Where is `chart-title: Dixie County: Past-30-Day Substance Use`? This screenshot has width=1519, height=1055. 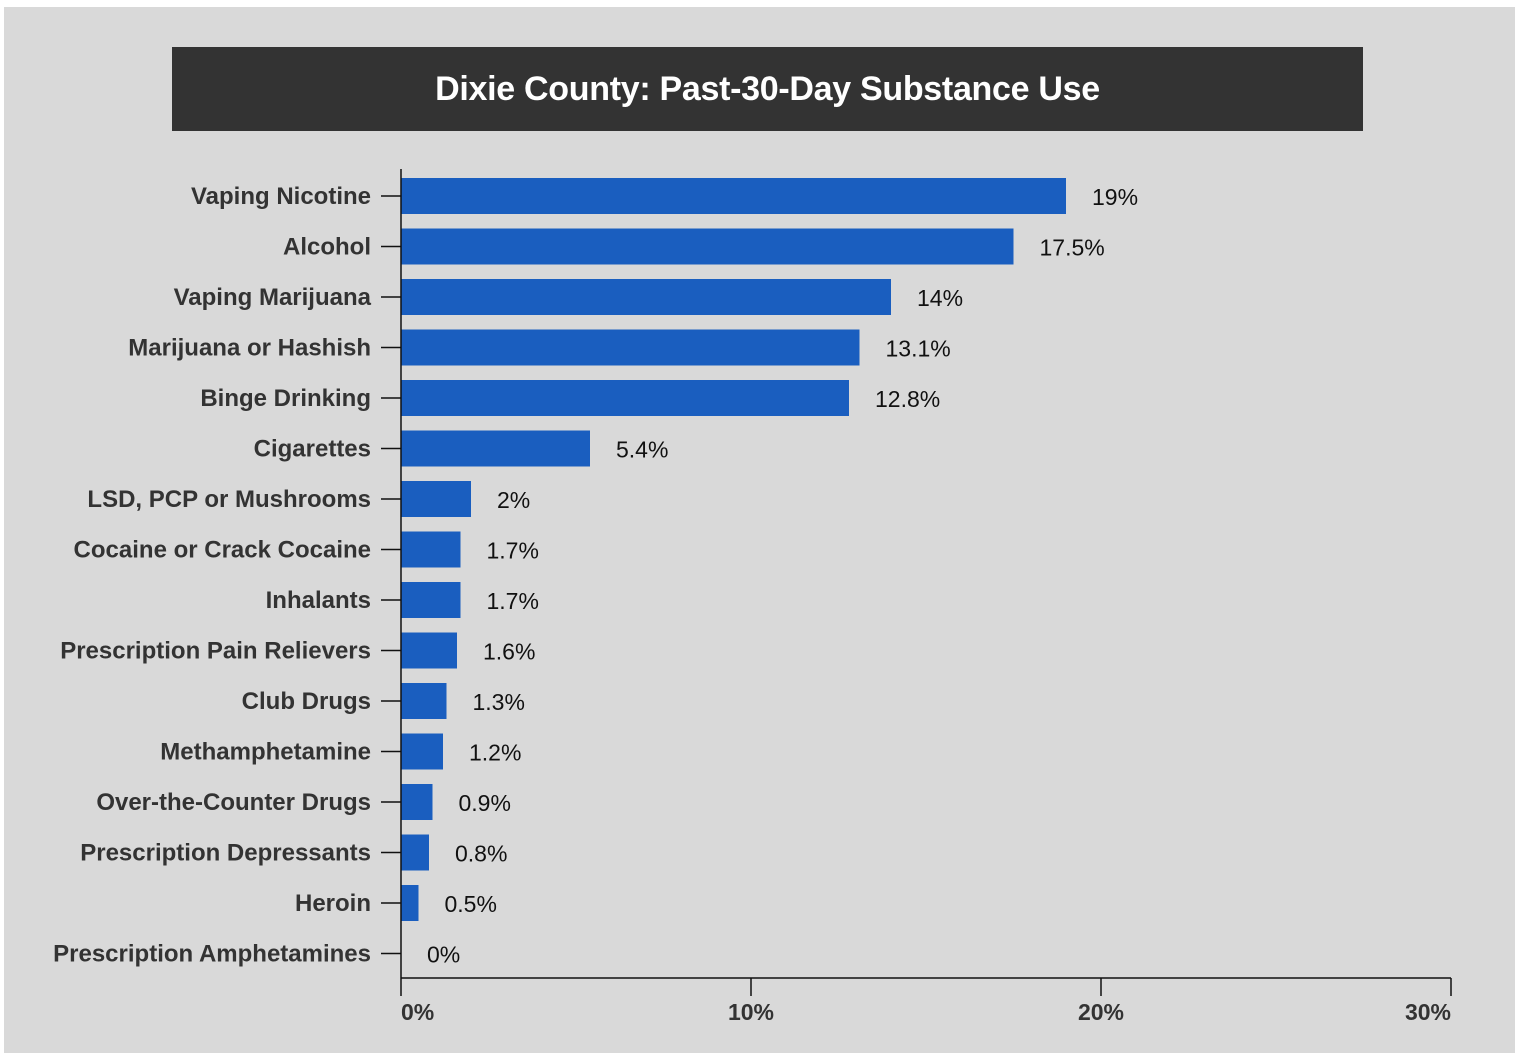 chart-title: Dixie County: Past-30-Day Substance Use is located at coordinates (767, 88).